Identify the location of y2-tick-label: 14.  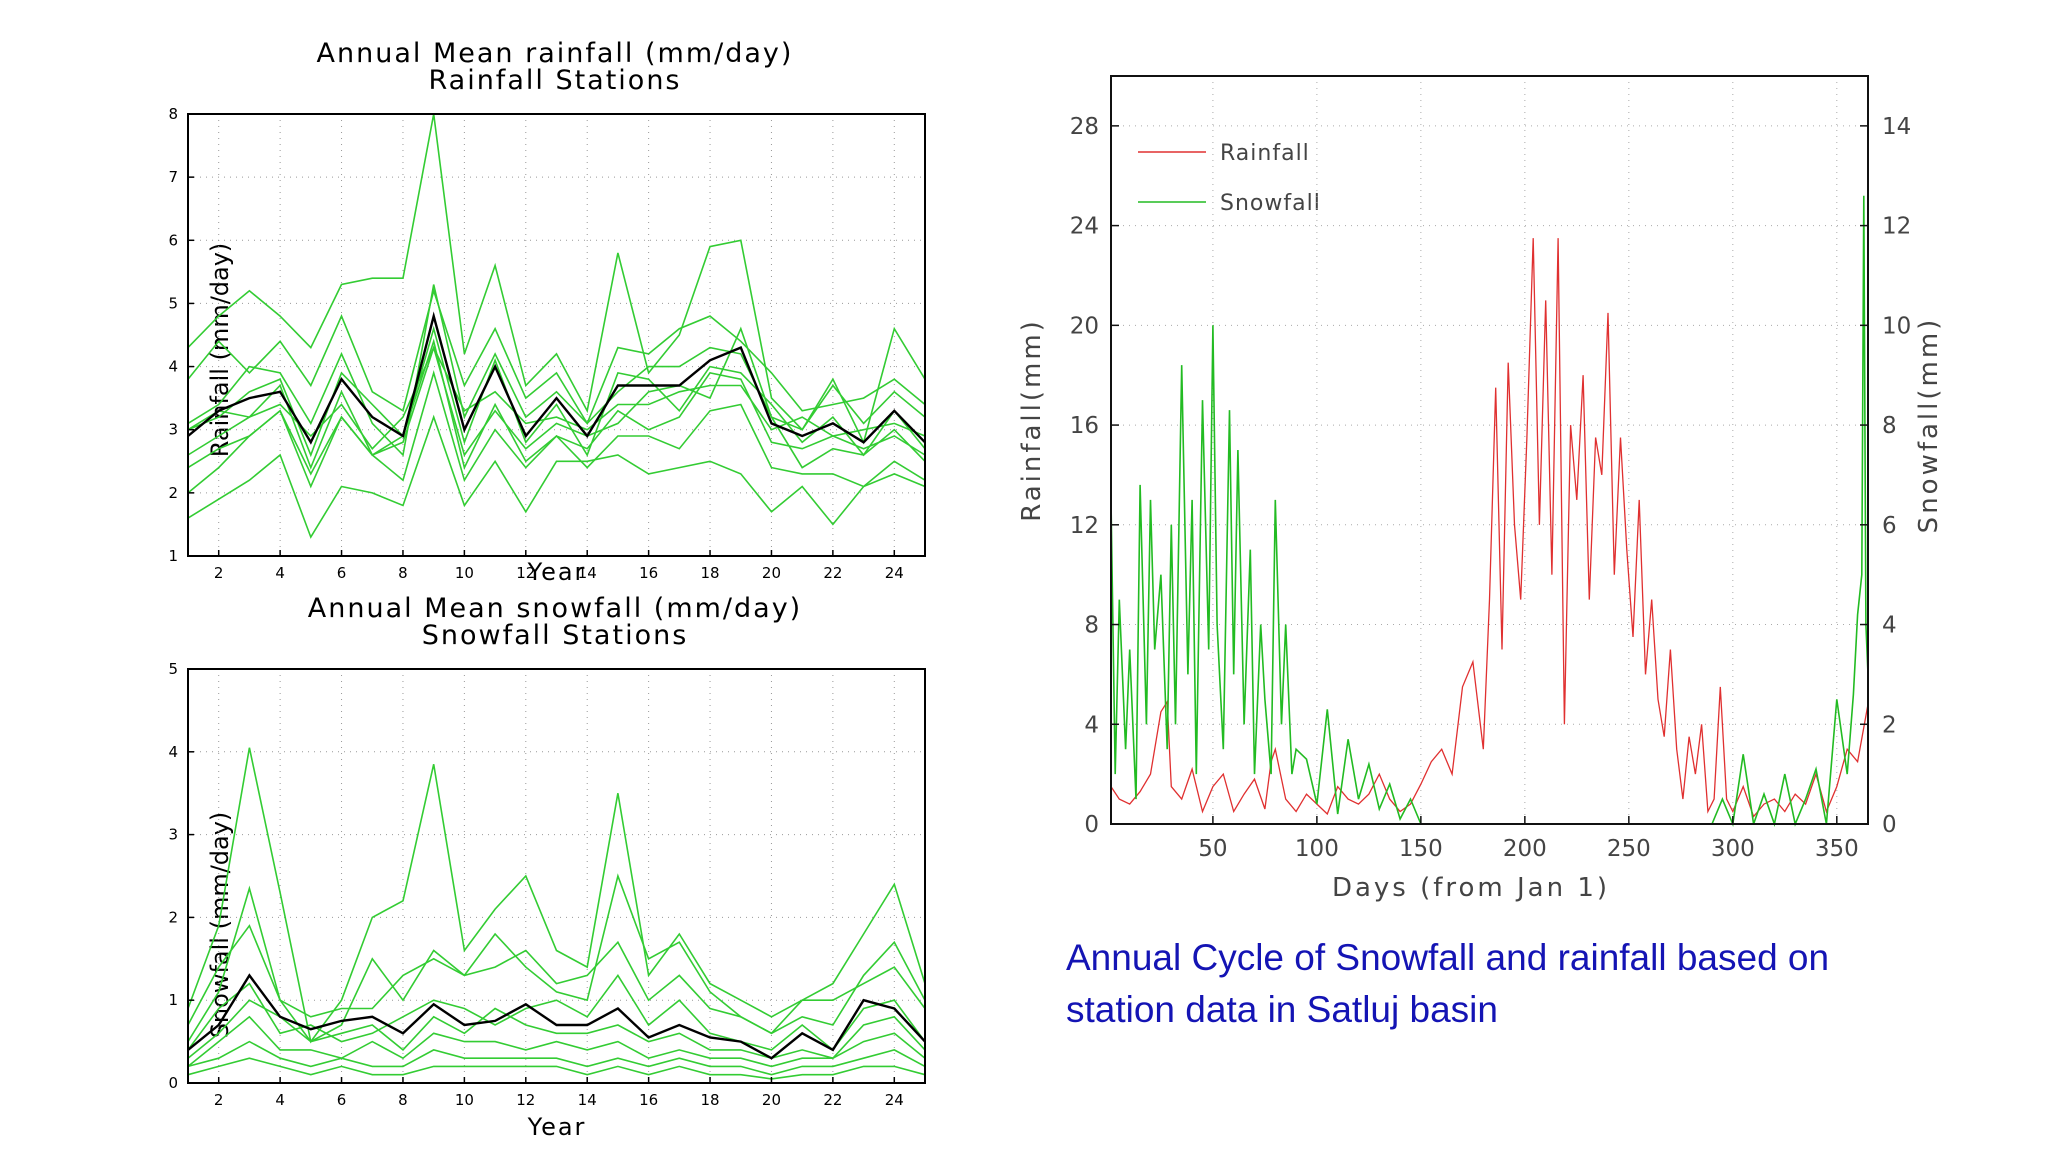
(1896, 127).